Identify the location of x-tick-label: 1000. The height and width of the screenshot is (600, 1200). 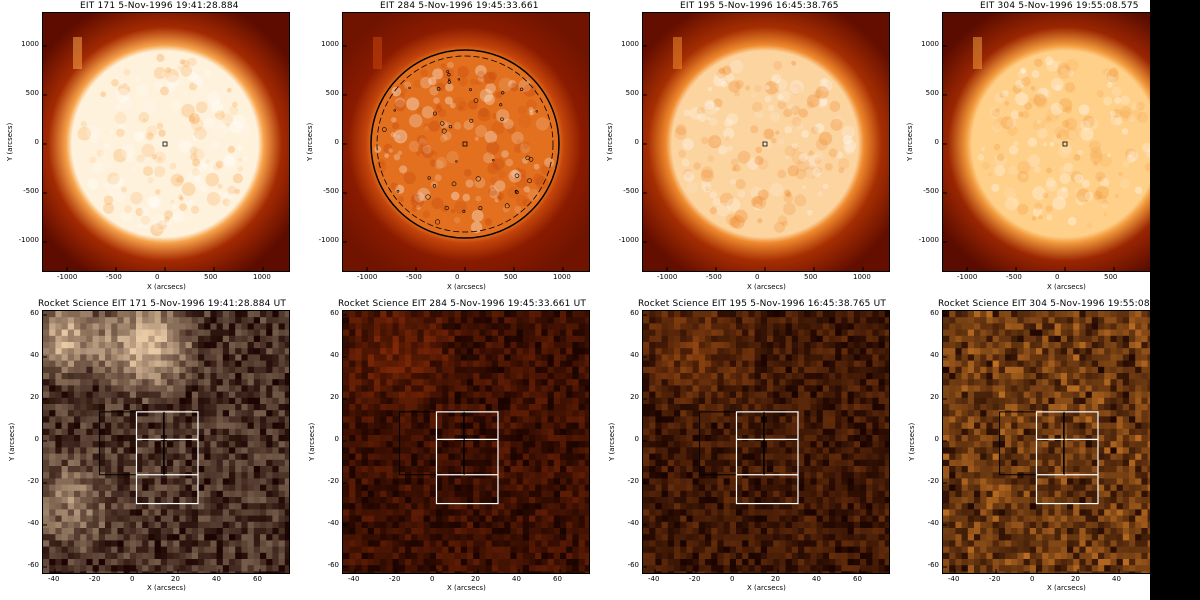
(862, 277).